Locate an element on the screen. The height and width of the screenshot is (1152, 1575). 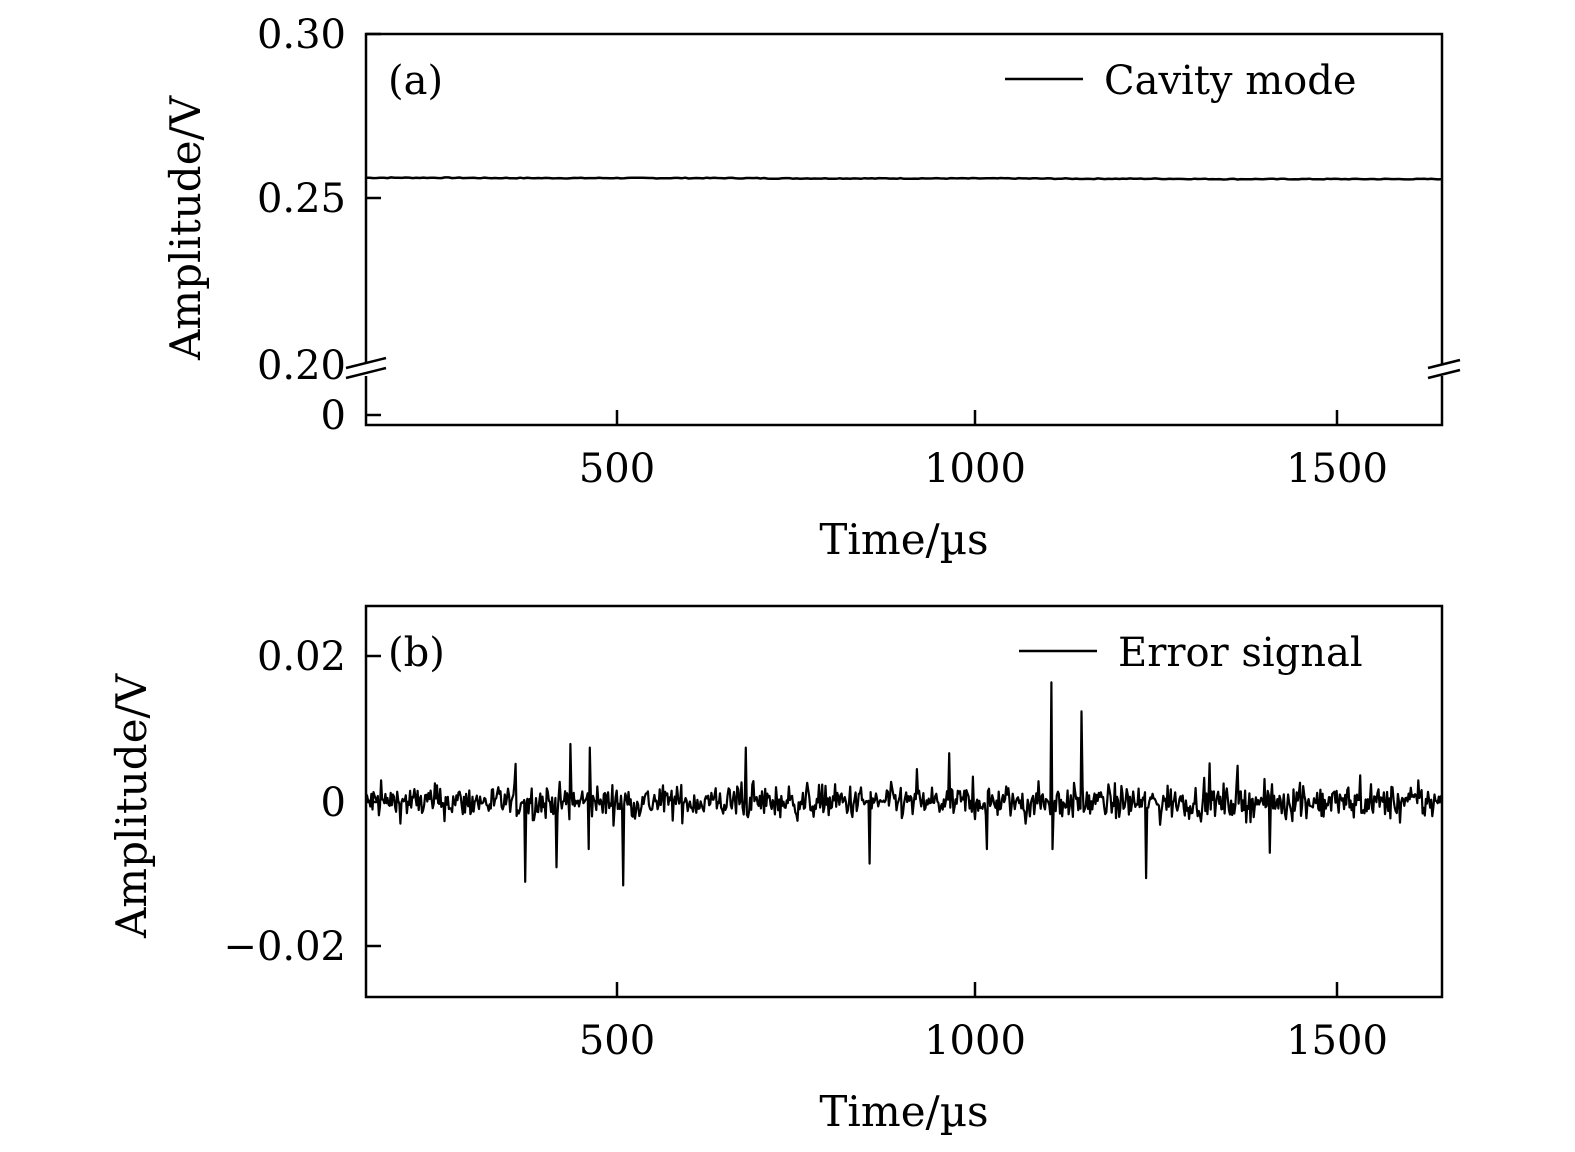
panel-a-ytick-label-0: 0 is located at coordinates (333, 416).